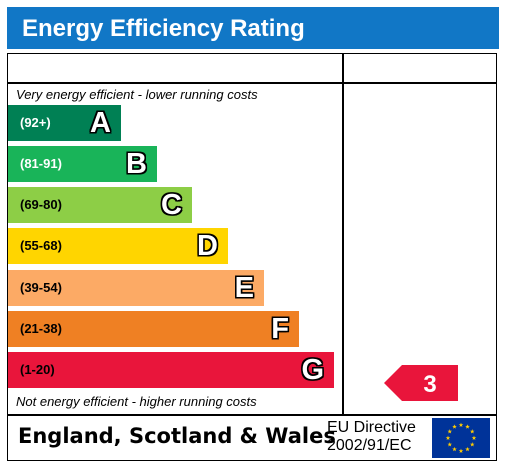 The image size is (509, 467). What do you see at coordinates (252, 83) in the screenshot?
I see `header-divider` at bounding box center [252, 83].